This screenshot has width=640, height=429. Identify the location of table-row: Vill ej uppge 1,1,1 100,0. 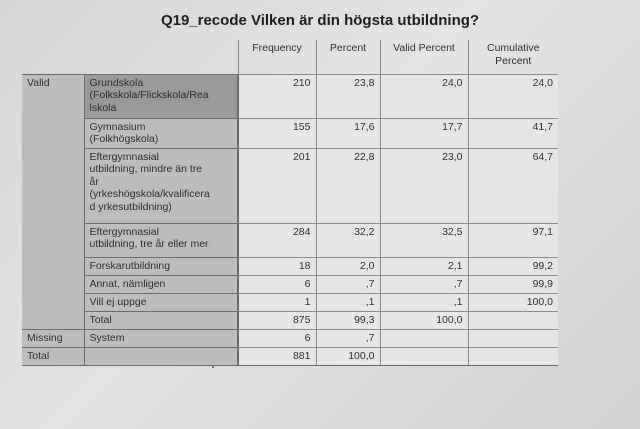
(290, 301).